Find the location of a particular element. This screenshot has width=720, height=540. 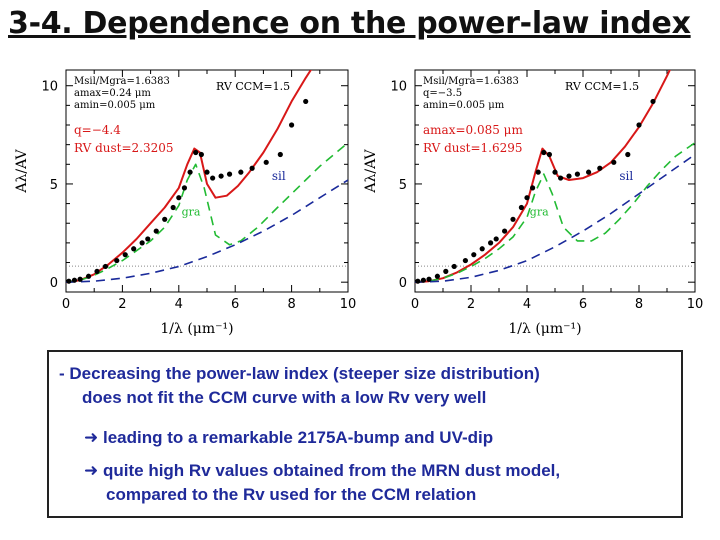

annotation-red-text: RV dust=2.3205 is located at coordinates (124, 148).